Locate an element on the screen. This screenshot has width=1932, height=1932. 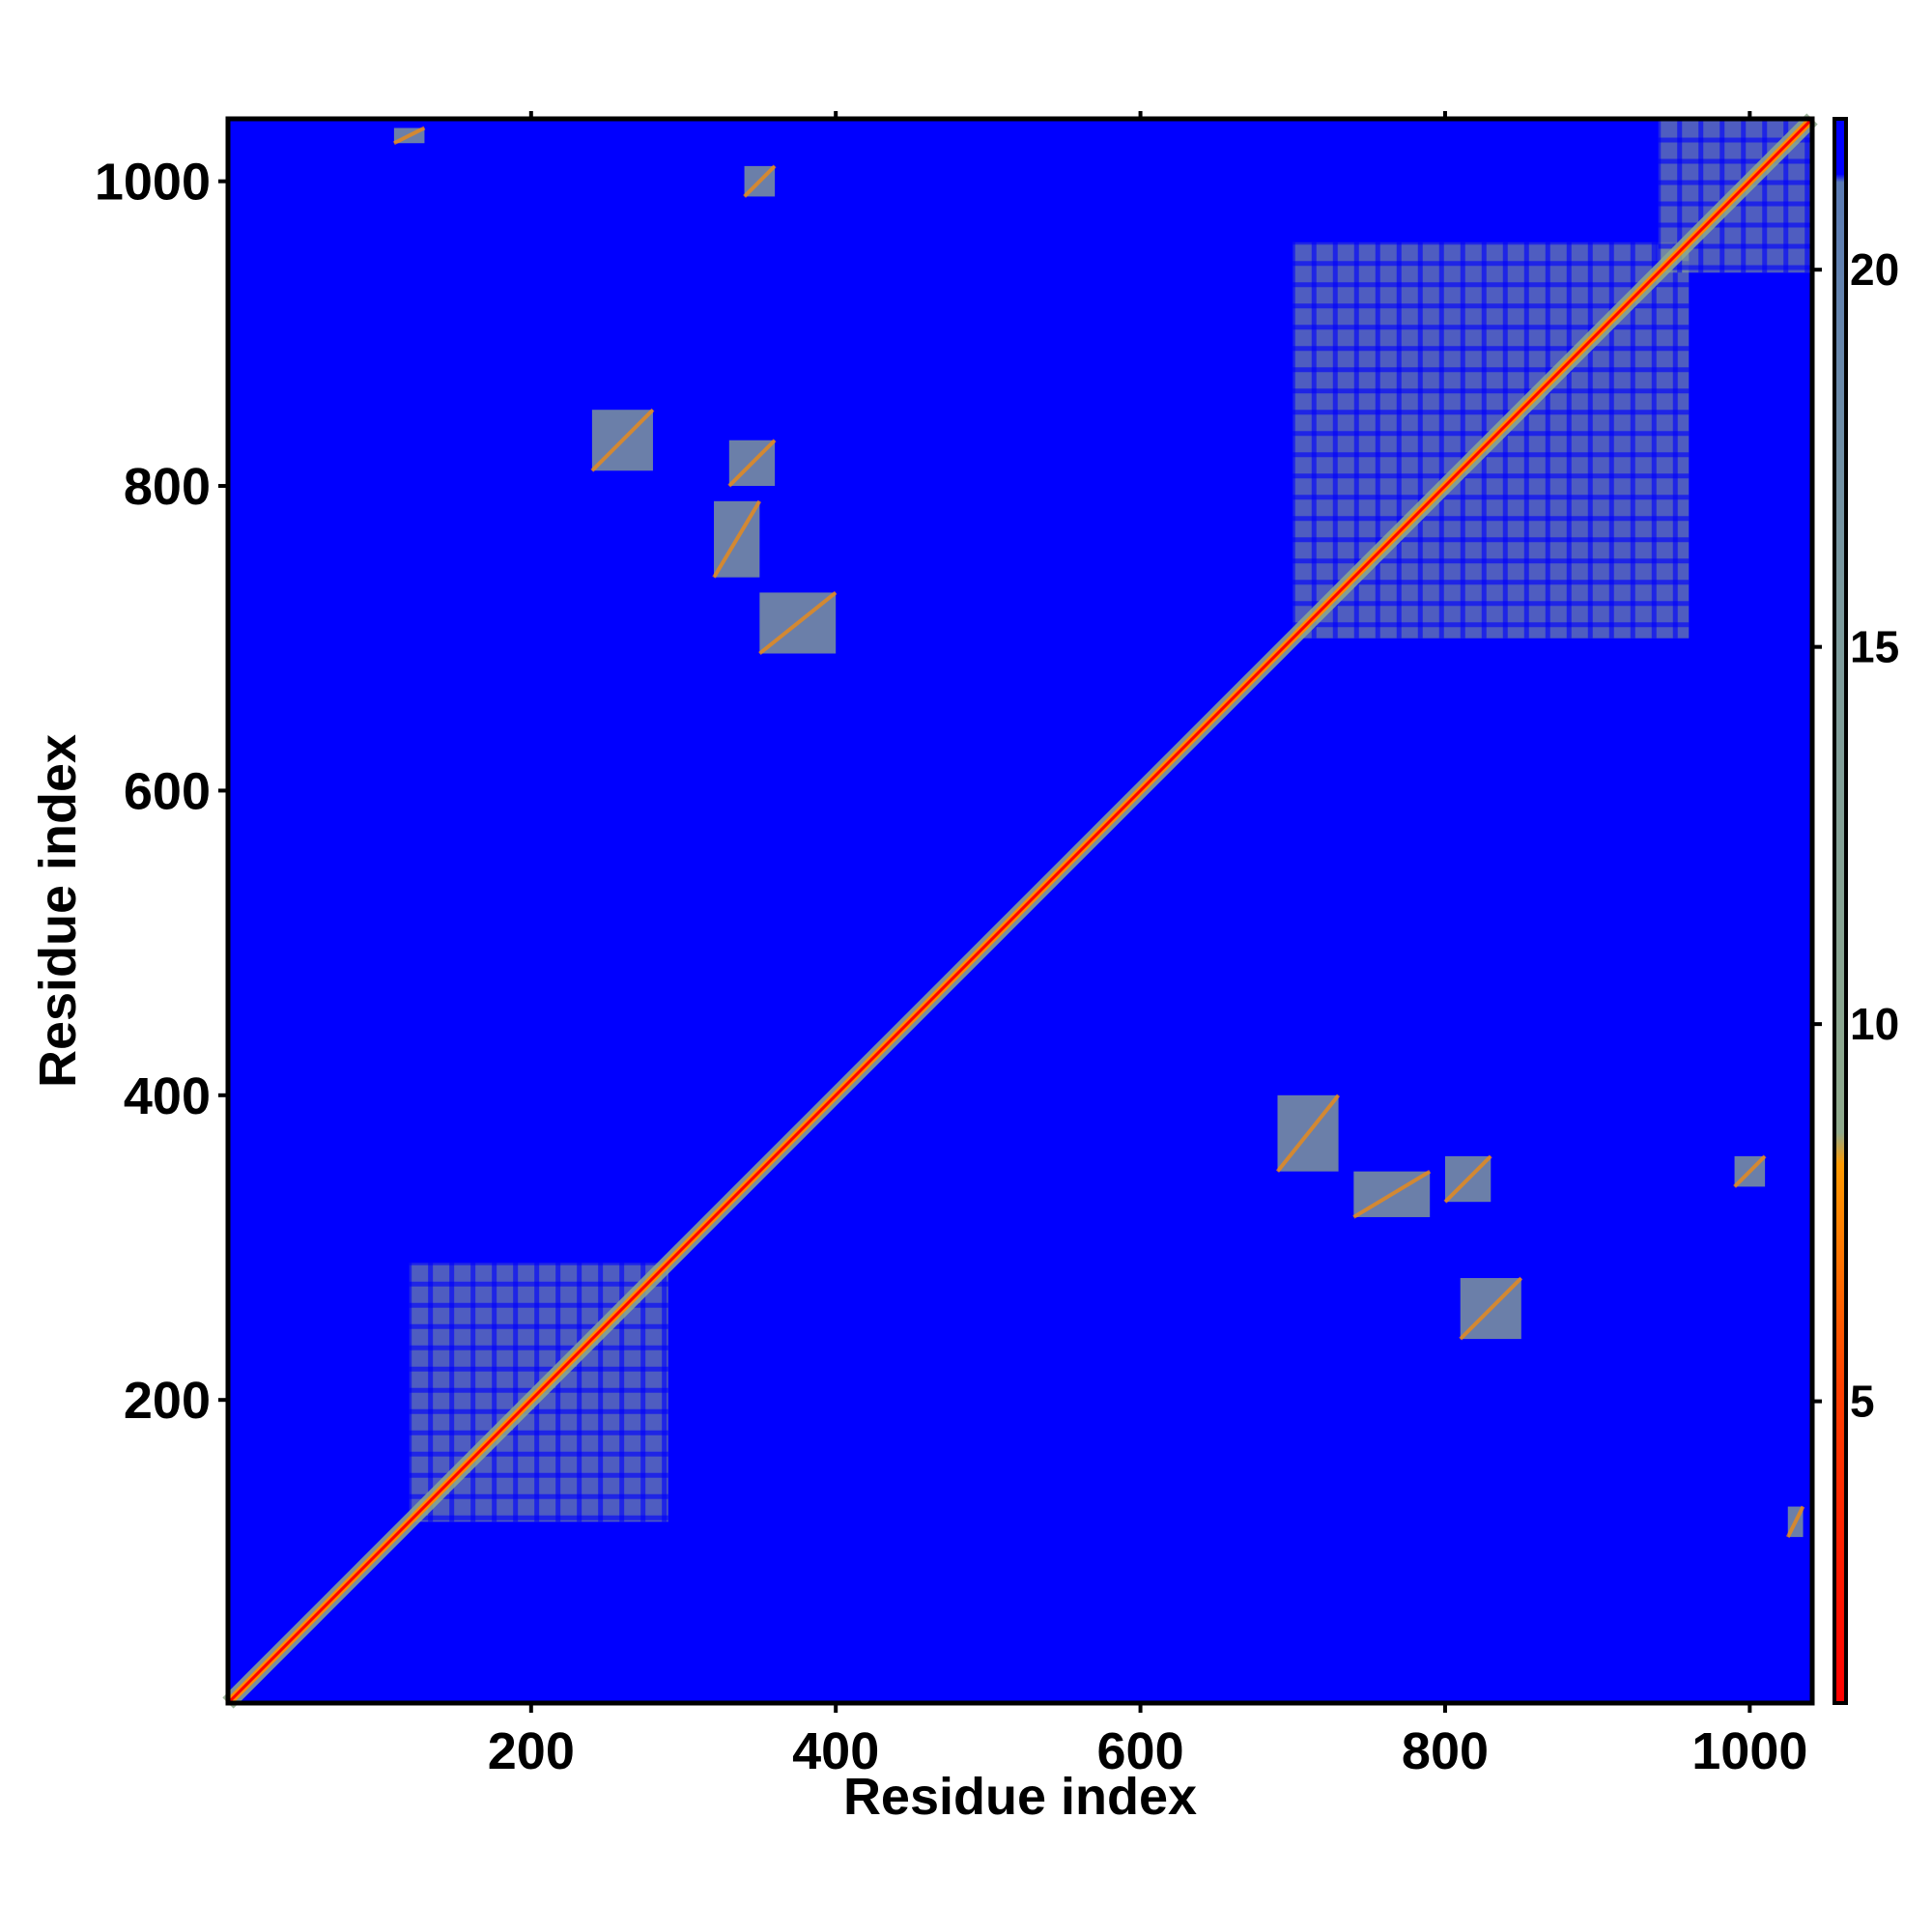
colorbar-ticks: 5 10 15 20 is located at coordinates (1856, 835).